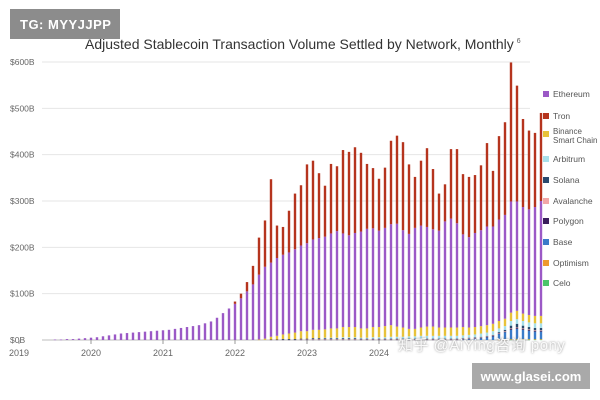 Image resolution: width=600 pixels, height=400 pixels. I want to click on legend-label: Smart Chain, so click(575, 140).